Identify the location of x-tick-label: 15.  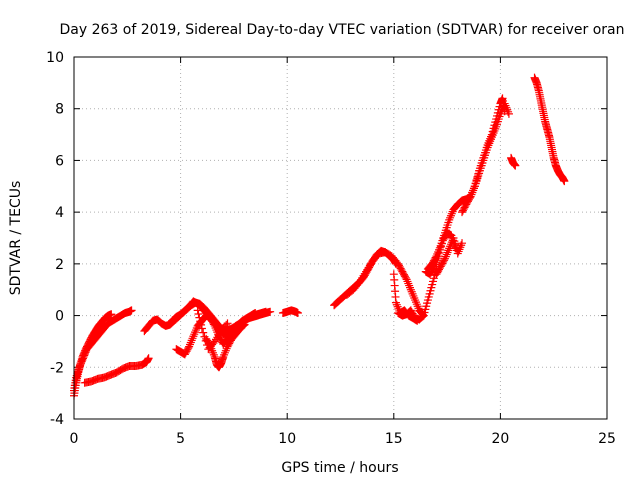
(394, 439).